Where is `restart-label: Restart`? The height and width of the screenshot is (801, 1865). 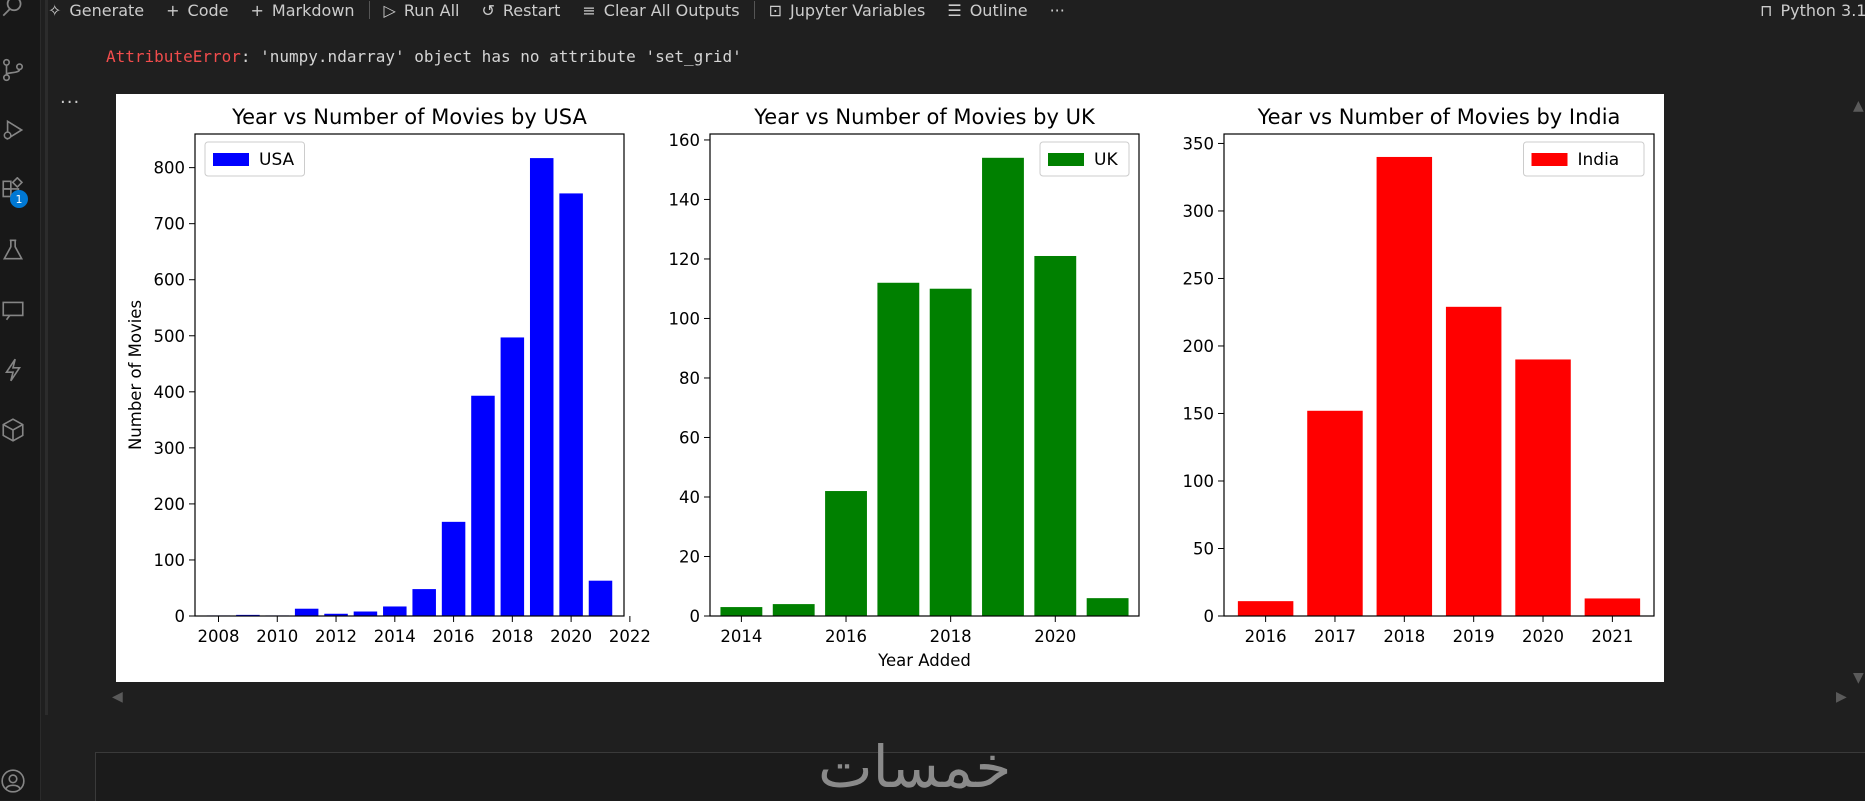 restart-label: Restart is located at coordinates (531, 10).